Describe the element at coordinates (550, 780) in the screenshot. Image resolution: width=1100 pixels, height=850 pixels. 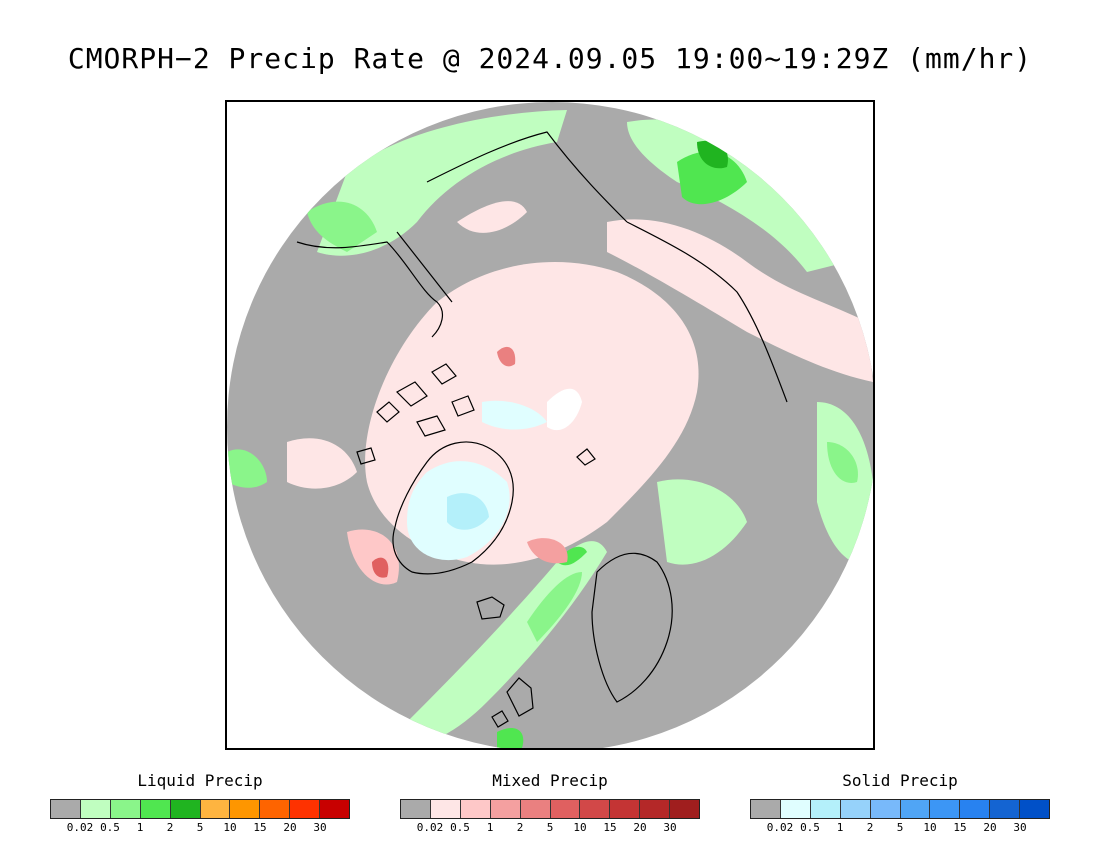
I see `legend-mixed-title: Mixed Precip` at that location.